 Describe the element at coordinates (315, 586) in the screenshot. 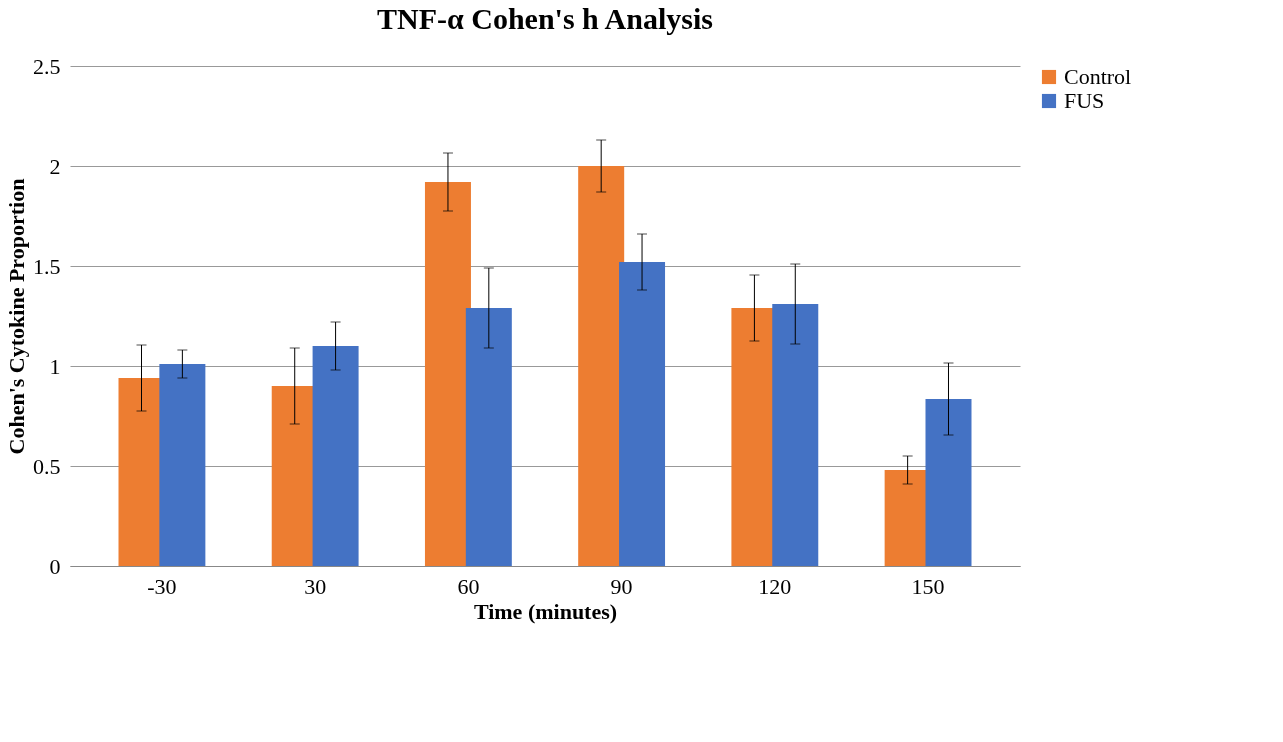

I see `x-tick-label: 30` at that location.